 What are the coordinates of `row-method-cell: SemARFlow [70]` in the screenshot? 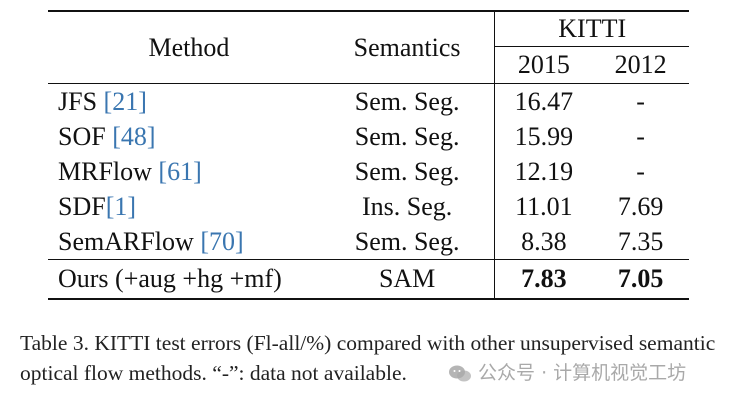 It's located at (184, 242).